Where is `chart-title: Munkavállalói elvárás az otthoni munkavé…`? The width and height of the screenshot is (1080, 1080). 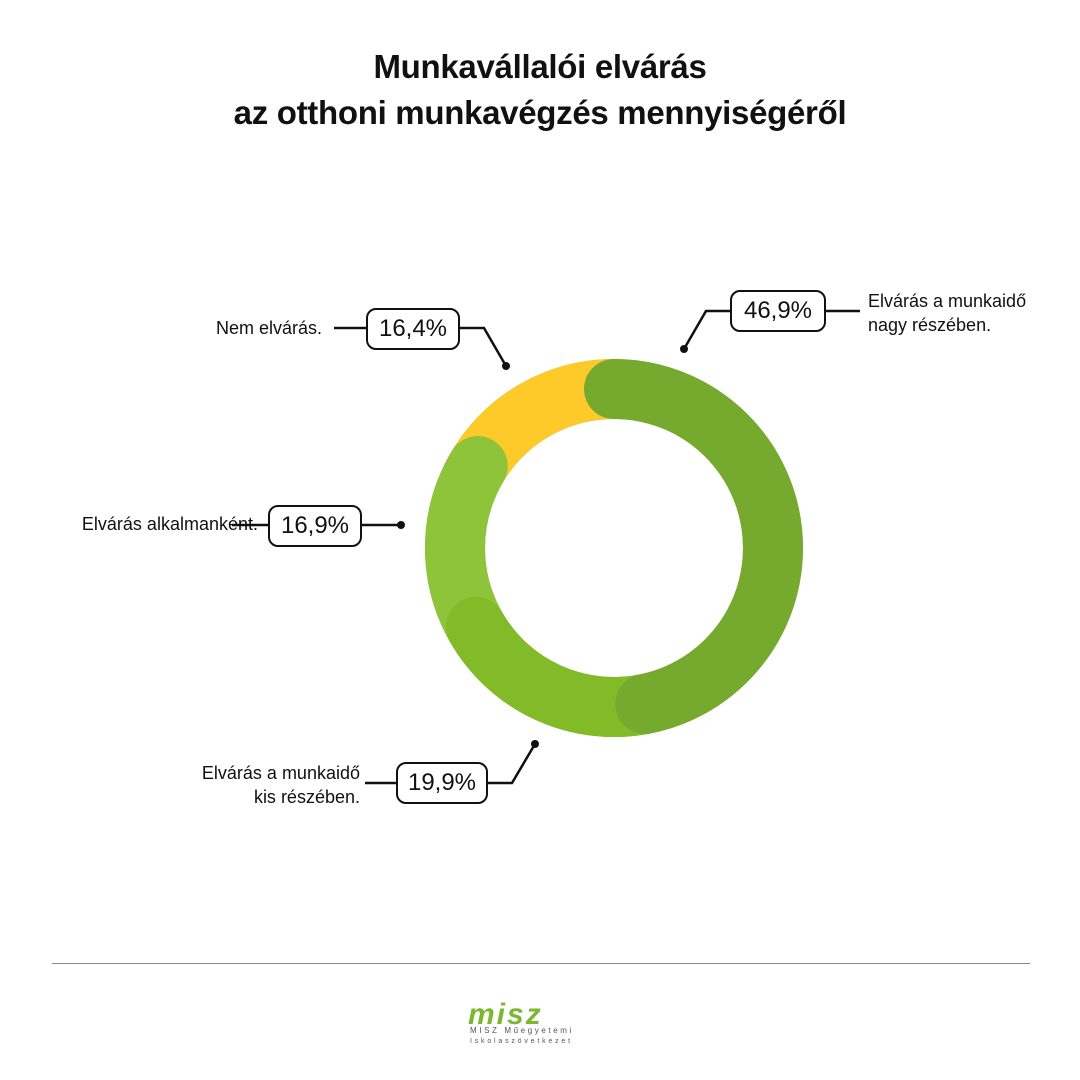
chart-title: Munkavállalói elvárás az otthoni munkavé… is located at coordinates (540, 90).